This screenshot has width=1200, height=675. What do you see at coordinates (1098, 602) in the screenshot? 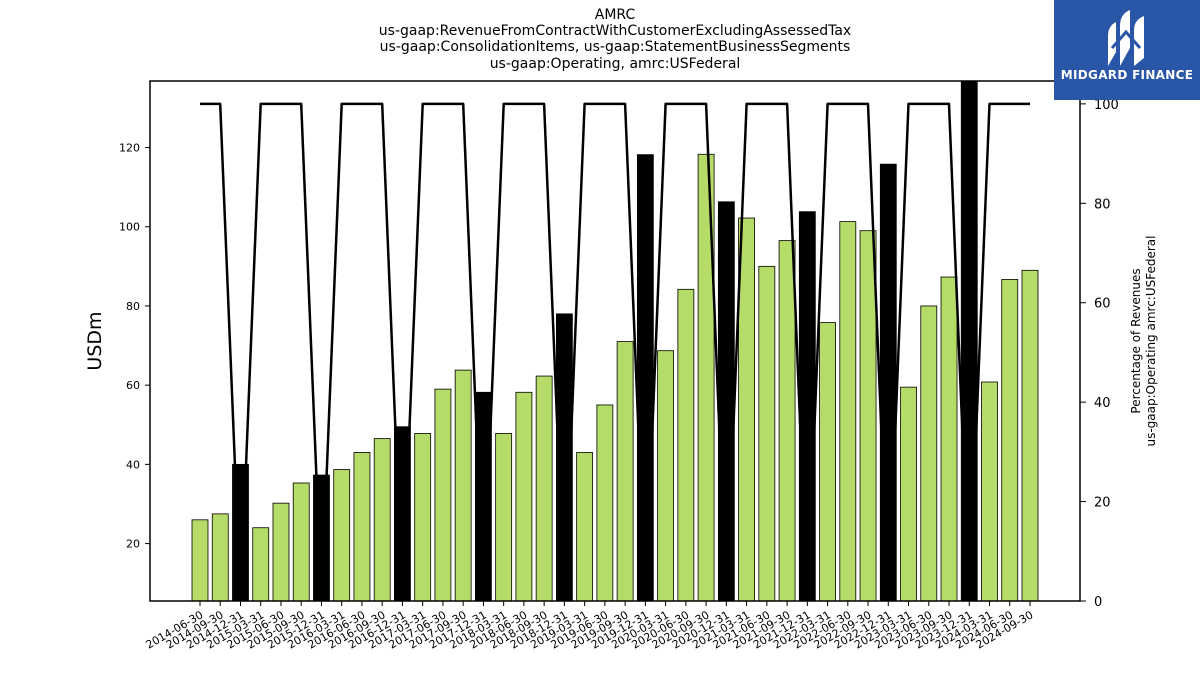
I see `y2-tick-label-0: 0` at bounding box center [1098, 602].